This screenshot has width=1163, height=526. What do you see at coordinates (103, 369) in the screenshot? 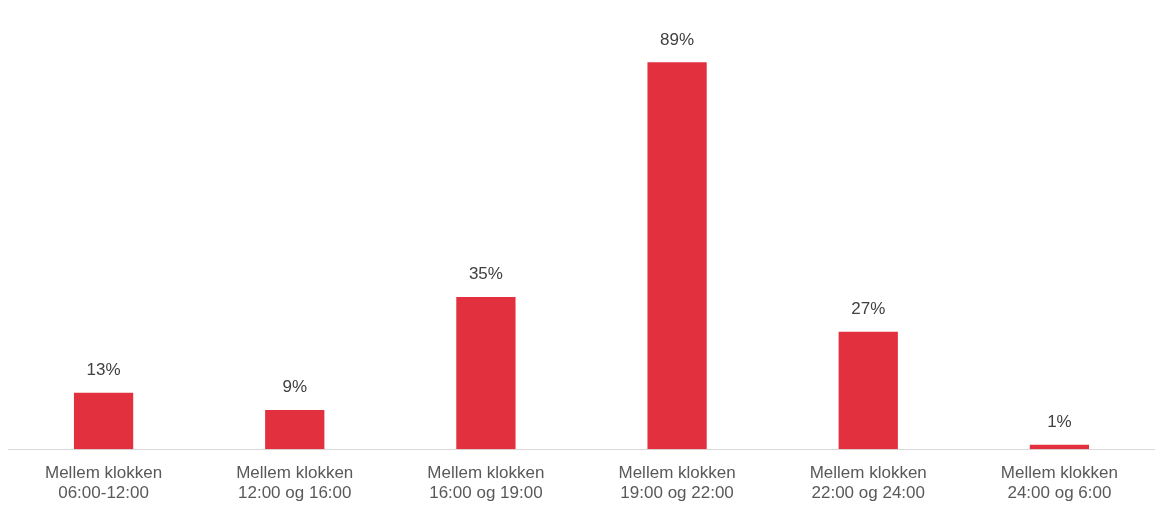
I see `data-label: 13%` at bounding box center [103, 369].